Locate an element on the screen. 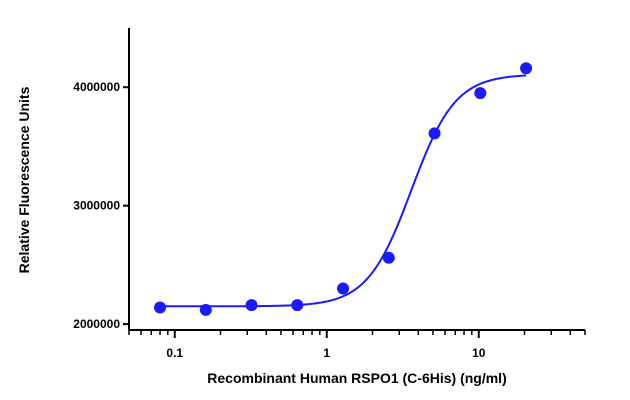  y-tick-label: 3000000 is located at coordinates (96, 206).